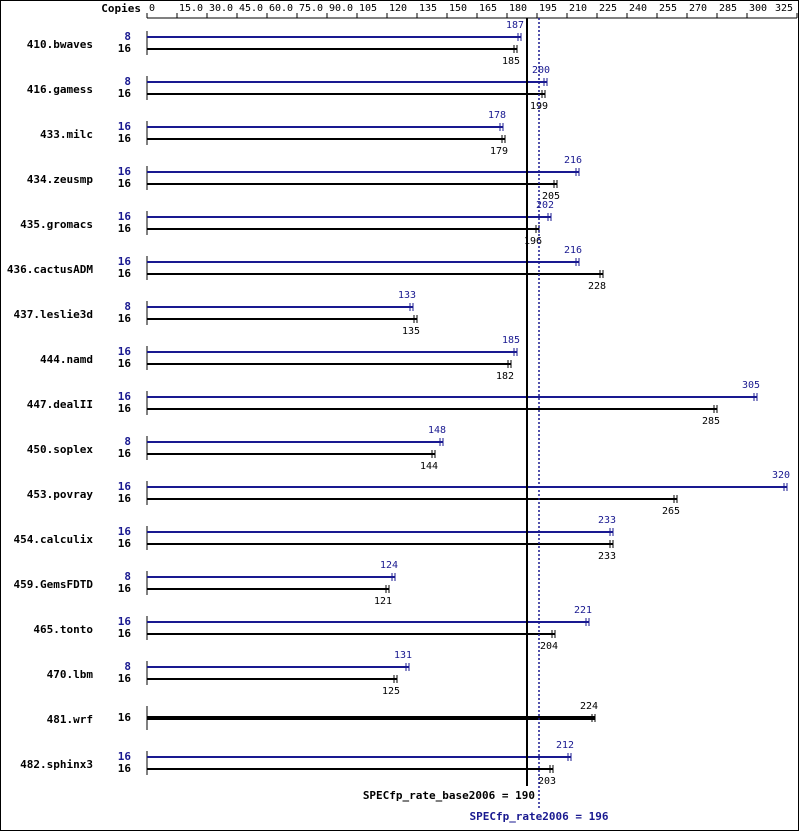 The width and height of the screenshot is (799, 831). Describe the element at coordinates (541, 70) in the screenshot. I see `value-label: 200` at that location.